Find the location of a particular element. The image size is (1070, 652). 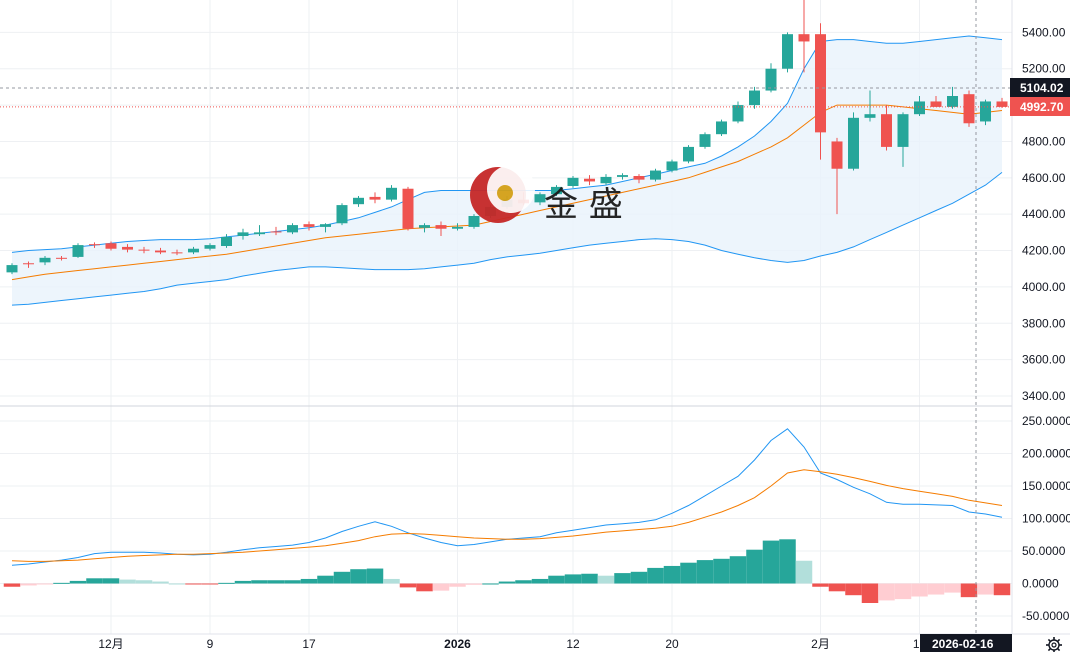

gear-icon is located at coordinates (1054, 644).